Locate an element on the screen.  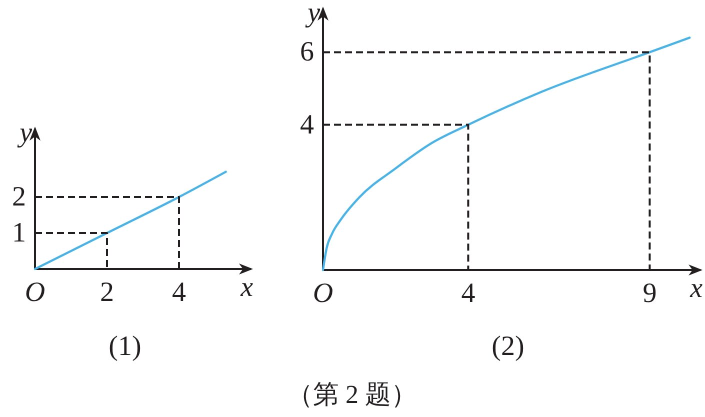
line-series is located at coordinates (130, 220).